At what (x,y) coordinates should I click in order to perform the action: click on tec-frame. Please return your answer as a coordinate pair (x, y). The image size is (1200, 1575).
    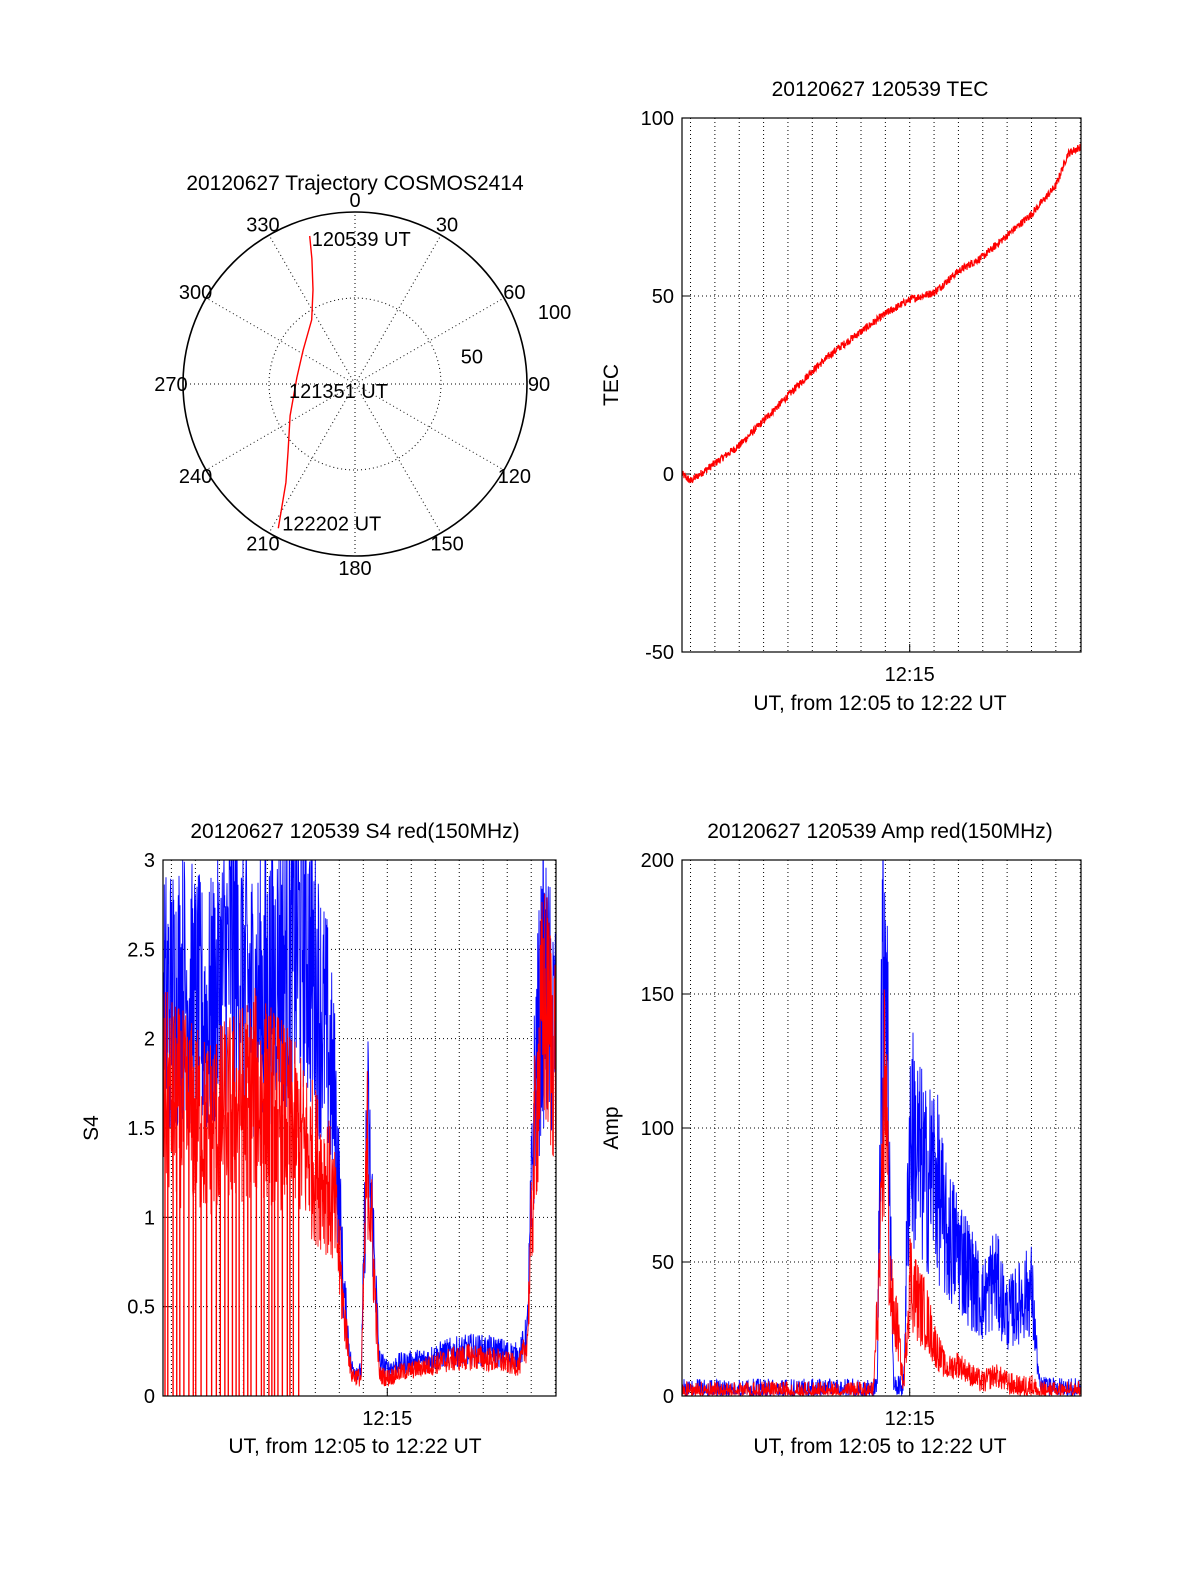
    Looking at the image, I should click on (881, 385).